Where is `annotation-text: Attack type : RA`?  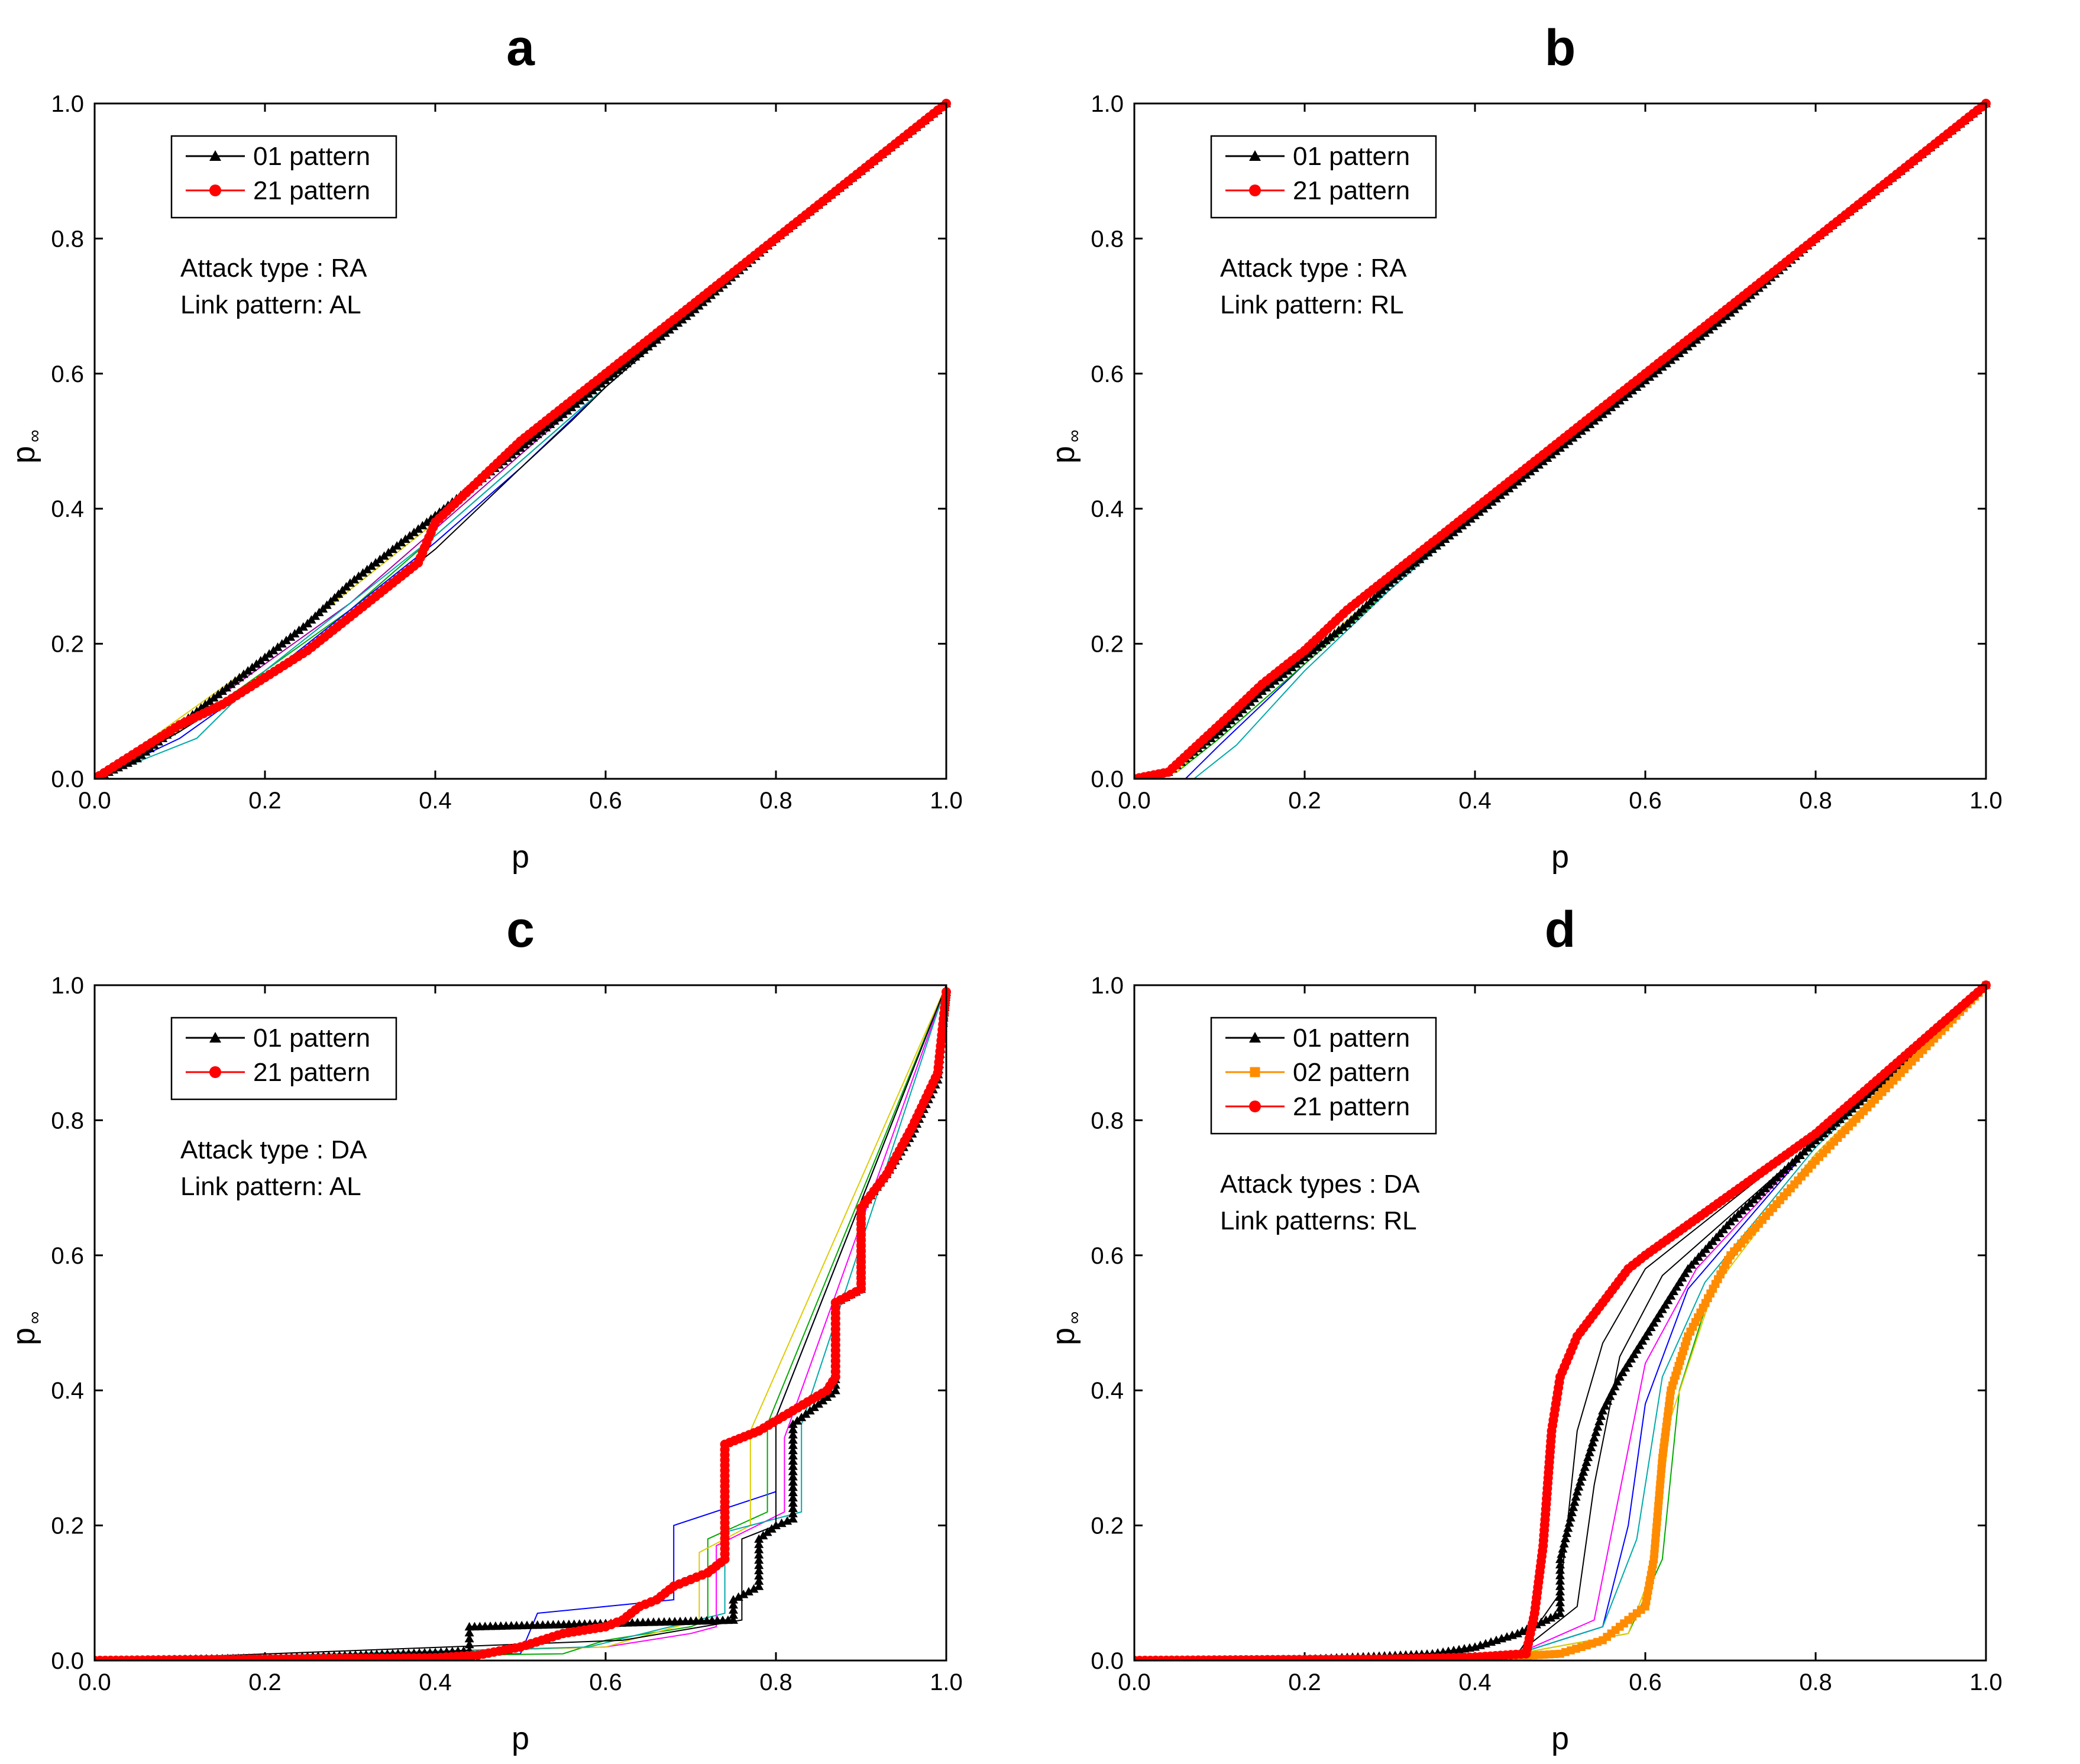
annotation-text: Attack type : RA is located at coordinates (274, 268).